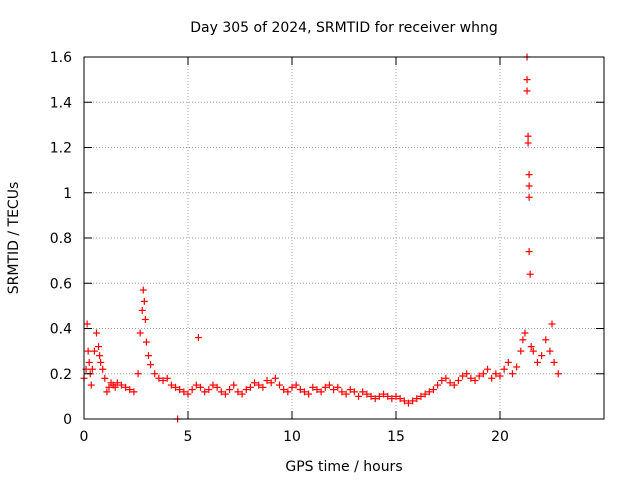  What do you see at coordinates (61, 58) in the screenshot?
I see `y-tick-label: 1.6` at bounding box center [61, 58].